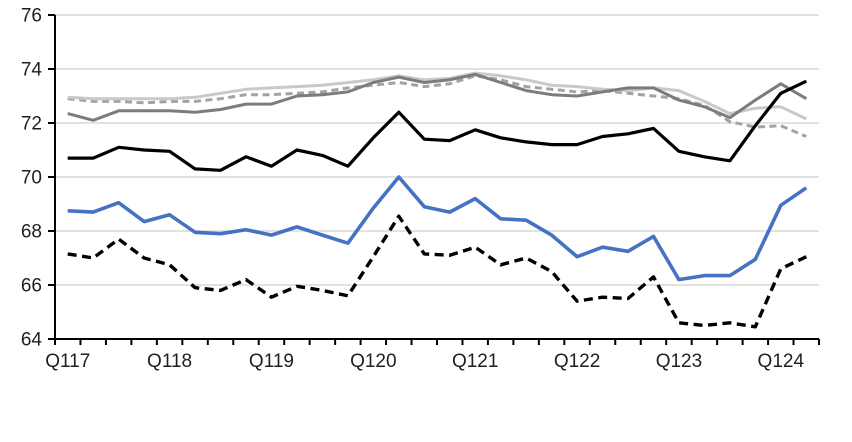  Describe the element at coordinates (31, 232) in the screenshot. I see `svg-text: 68` at that location.